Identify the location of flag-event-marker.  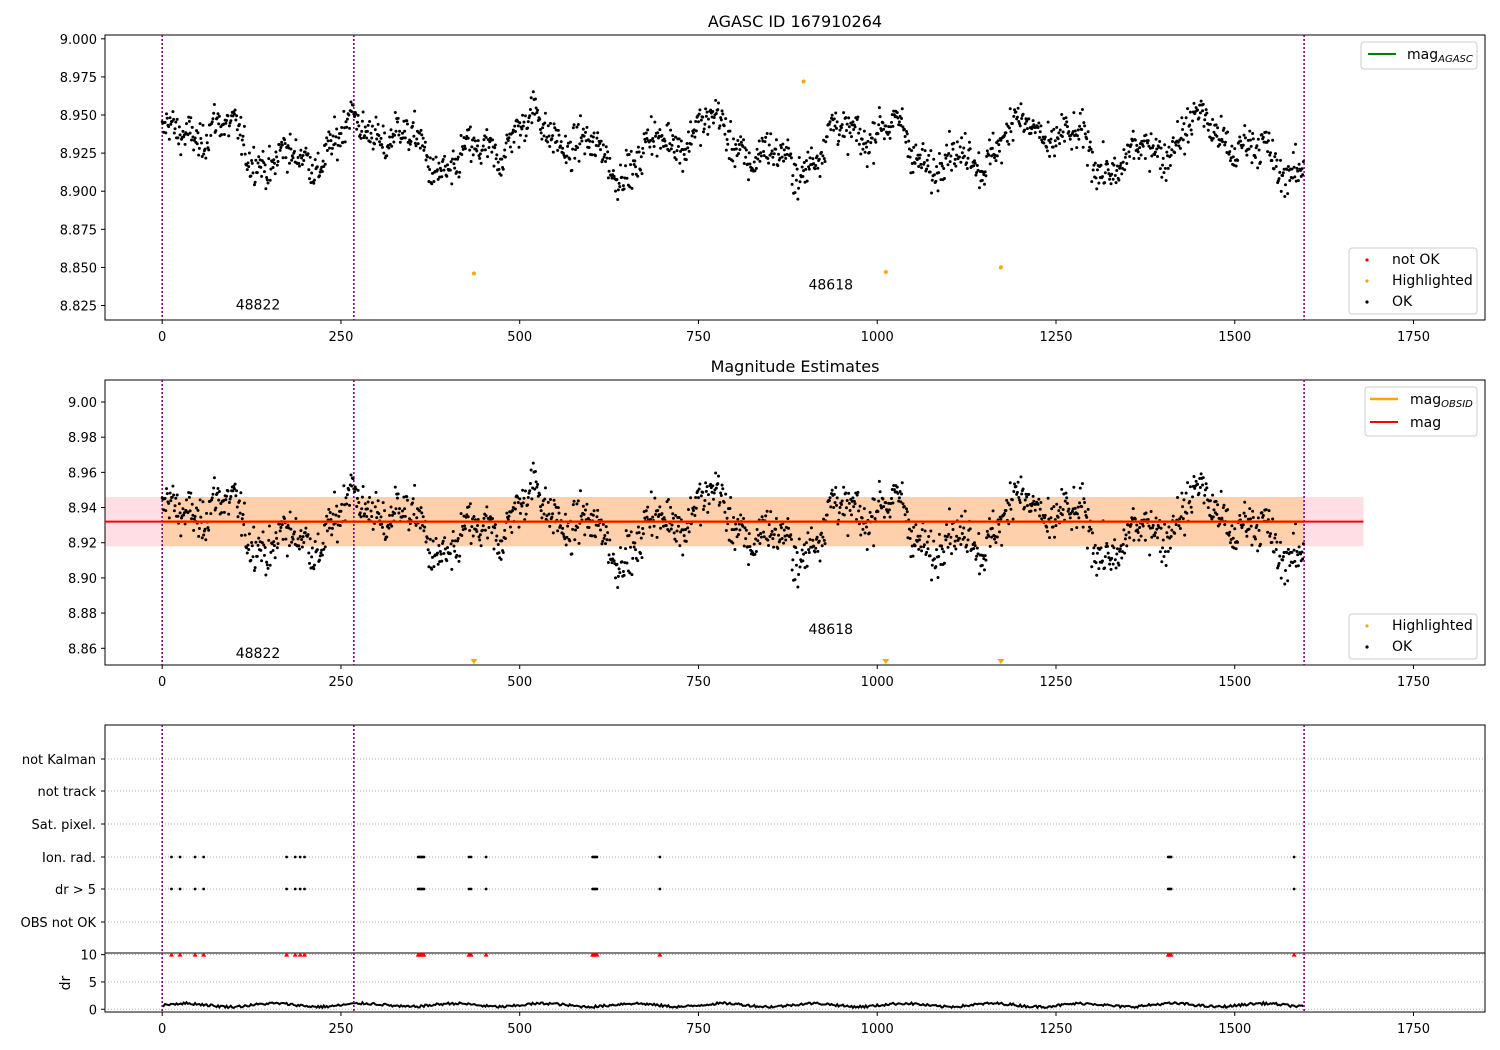
(180, 889).